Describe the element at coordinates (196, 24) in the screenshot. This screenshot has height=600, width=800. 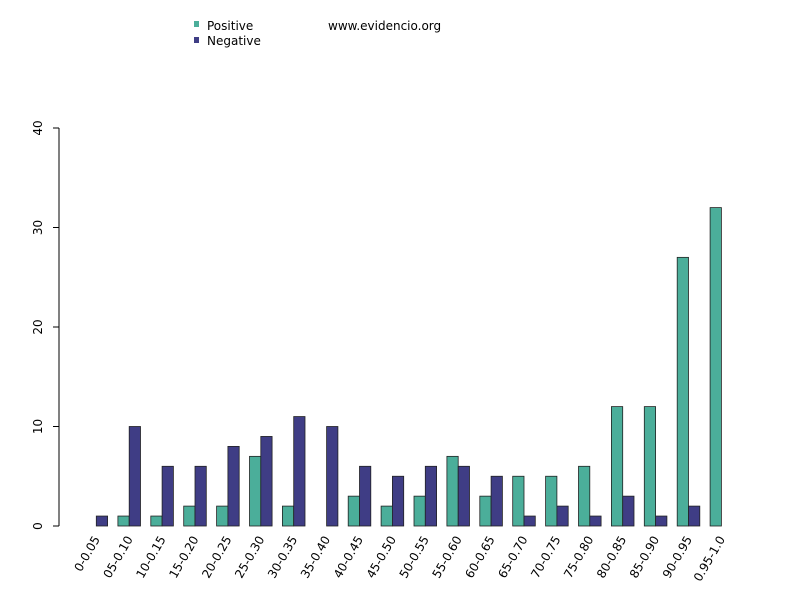
I see `legend-swatch-positive` at that location.